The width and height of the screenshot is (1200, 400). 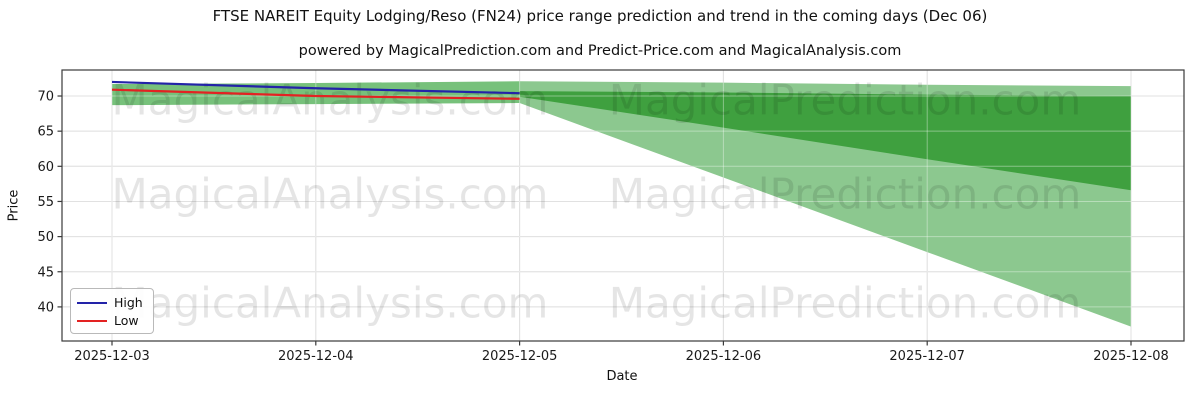 I want to click on y-tick-label: 40, so click(x=45, y=307).